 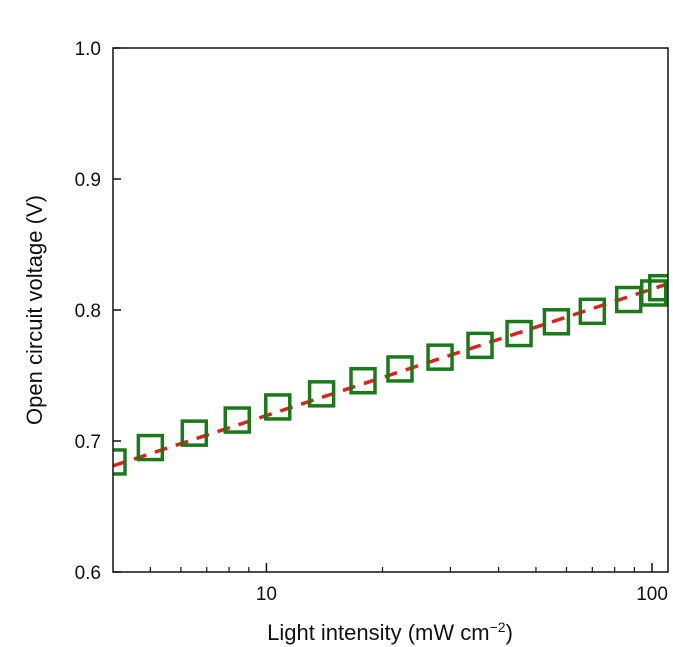 What do you see at coordinates (88, 311) in the screenshot?
I see `y-tick-label: 0.8` at bounding box center [88, 311].